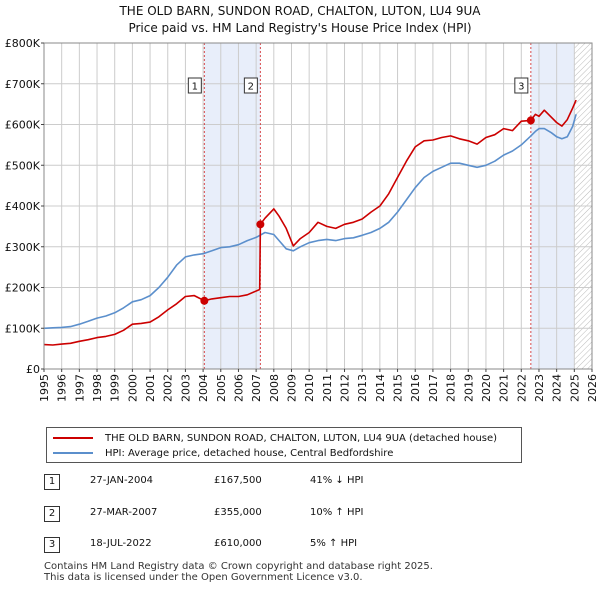  Describe the element at coordinates (185, 388) in the screenshot. I see `x-tick-label: 2003` at that location.